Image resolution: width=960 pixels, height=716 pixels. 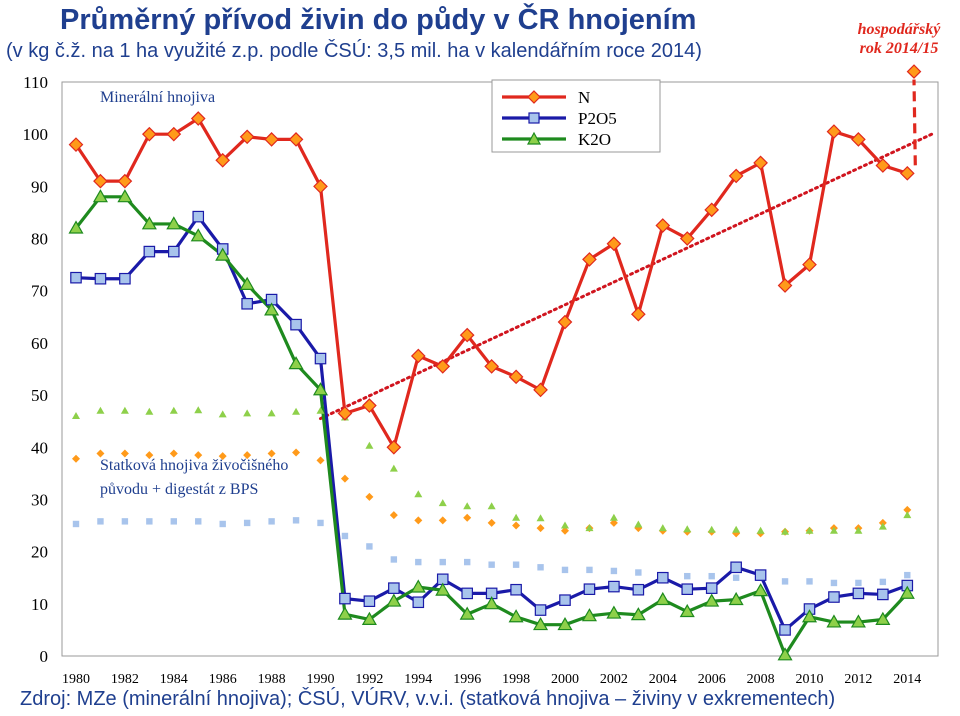 What do you see at coordinates (914, 71) in the screenshot?
I see `marketing-year-n-point` at bounding box center [914, 71].